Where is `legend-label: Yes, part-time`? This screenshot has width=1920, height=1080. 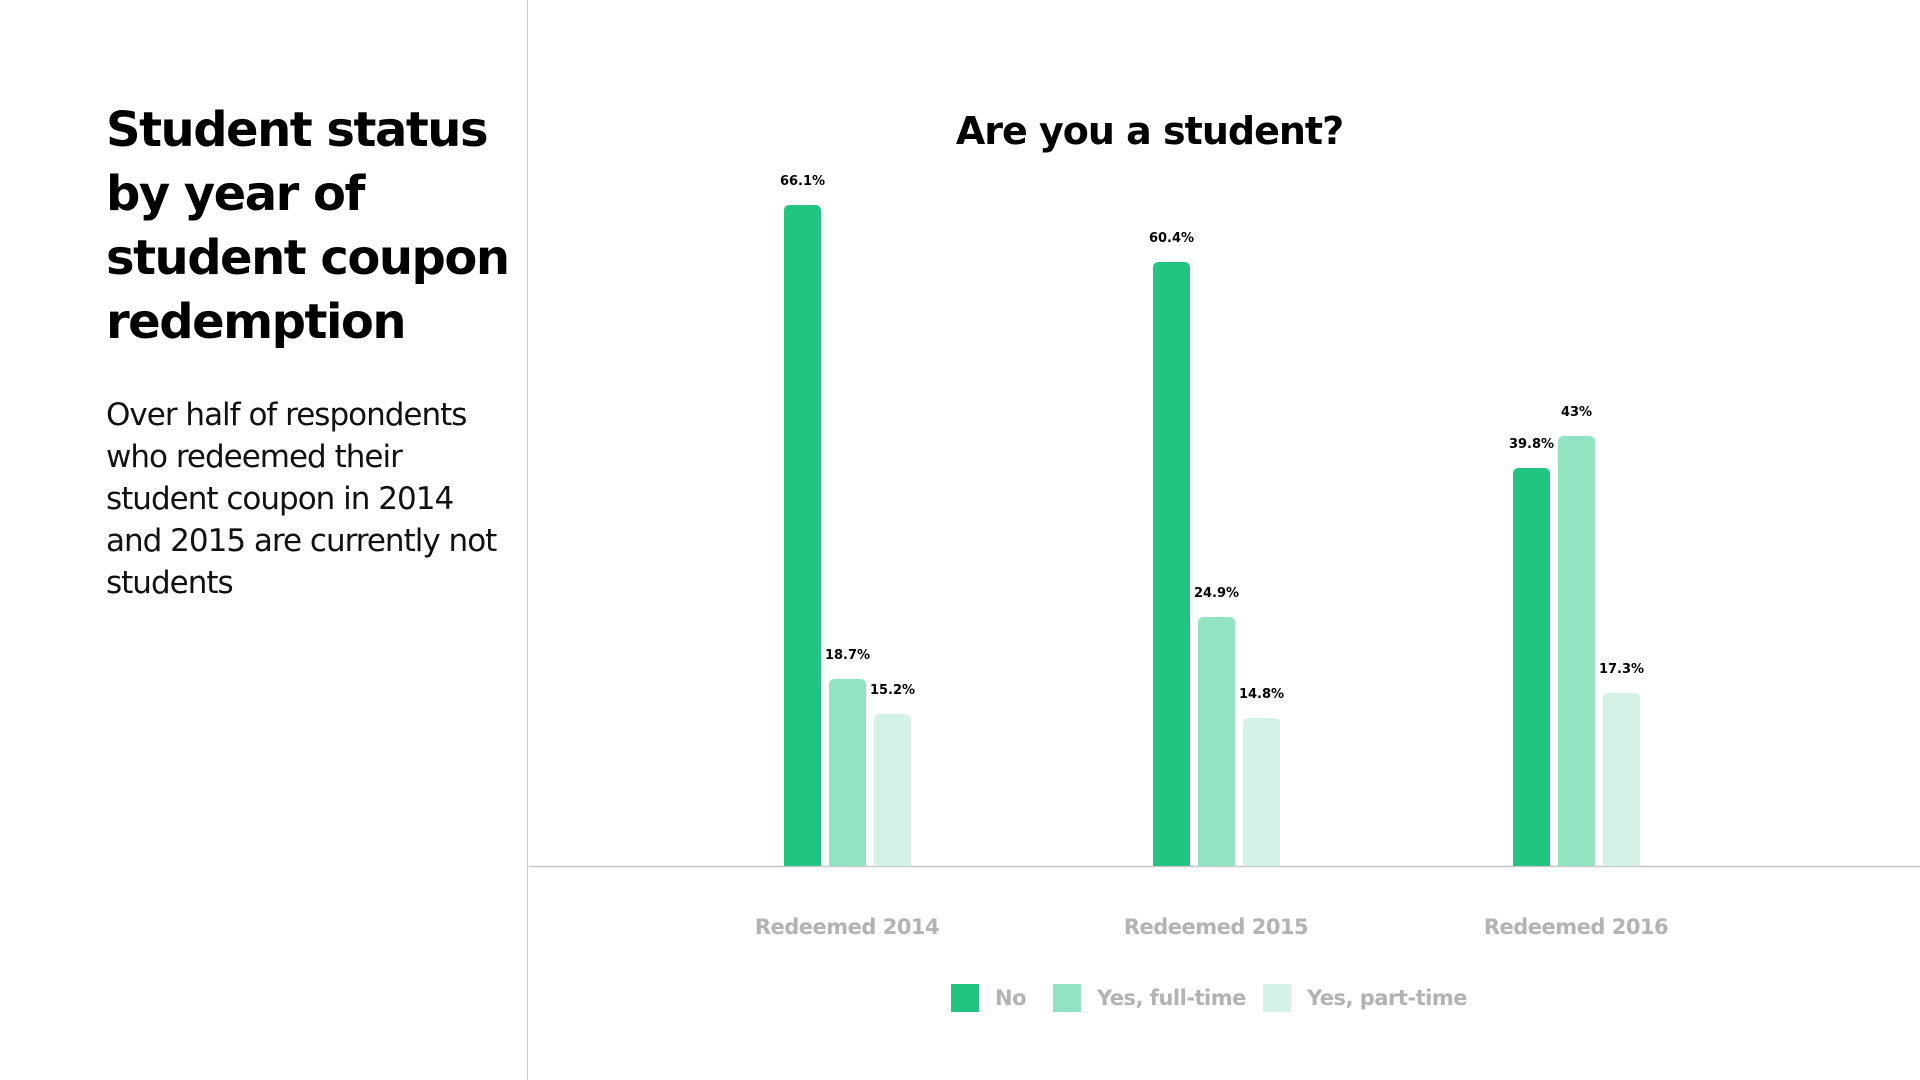 legend-label: Yes, part-time is located at coordinates (1387, 998).